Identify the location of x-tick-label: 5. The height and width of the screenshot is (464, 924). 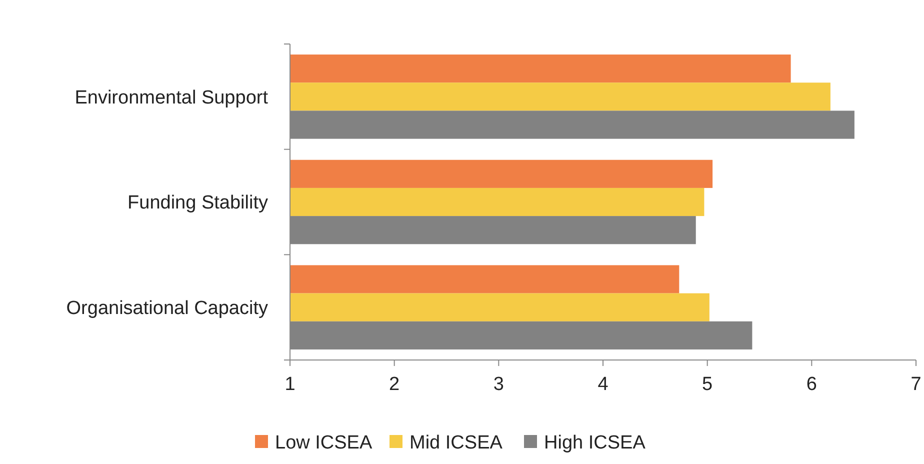
(707, 384).